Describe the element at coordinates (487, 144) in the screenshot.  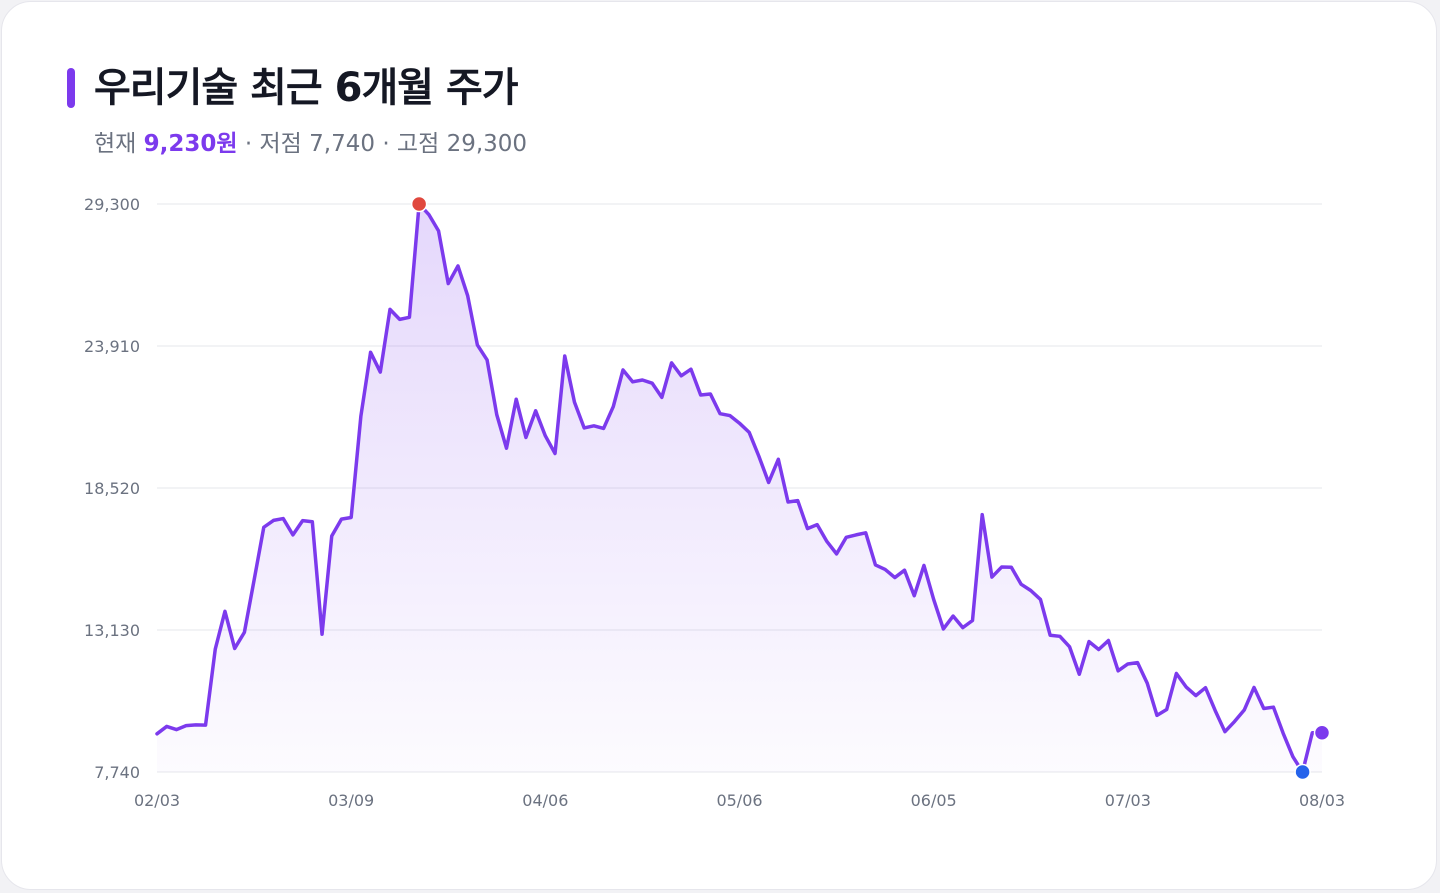
I see `high-price-value: 29,300` at that location.